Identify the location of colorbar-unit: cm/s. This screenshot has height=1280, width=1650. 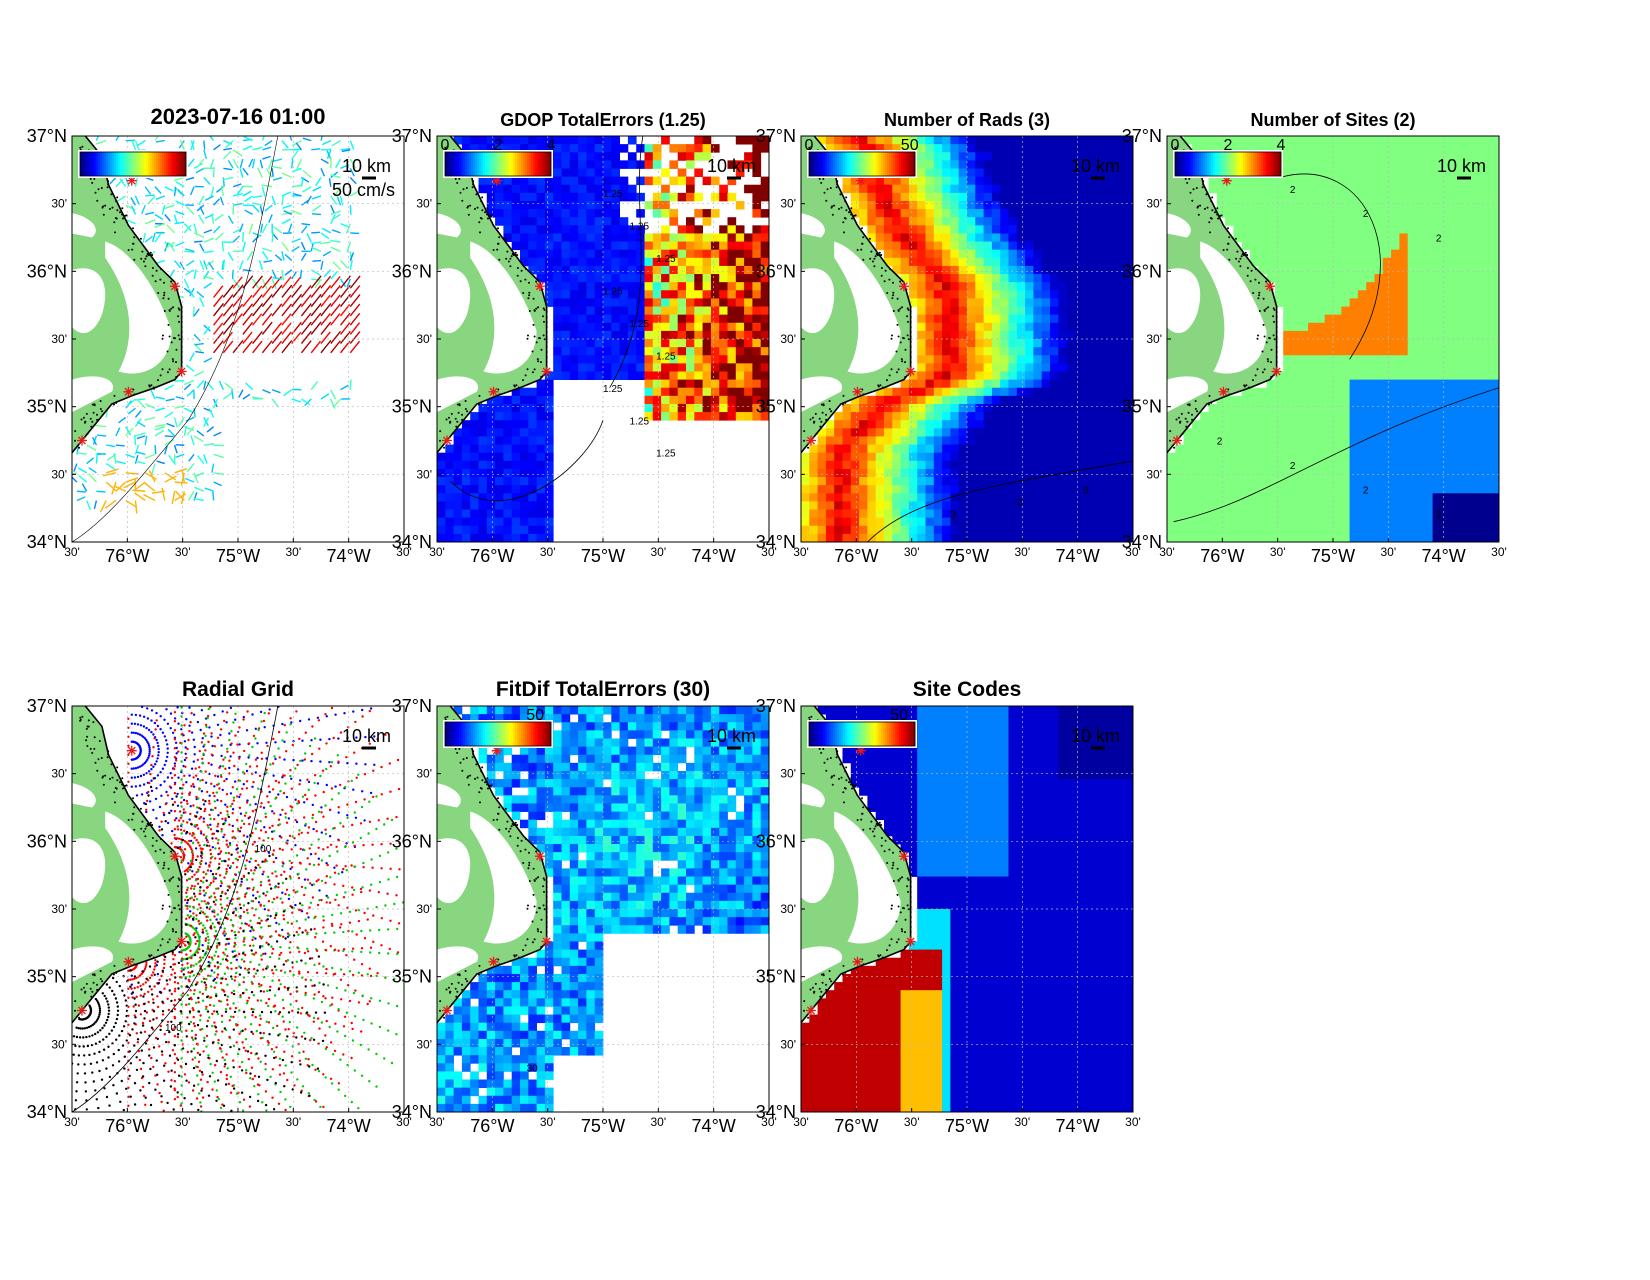
(131, 116).